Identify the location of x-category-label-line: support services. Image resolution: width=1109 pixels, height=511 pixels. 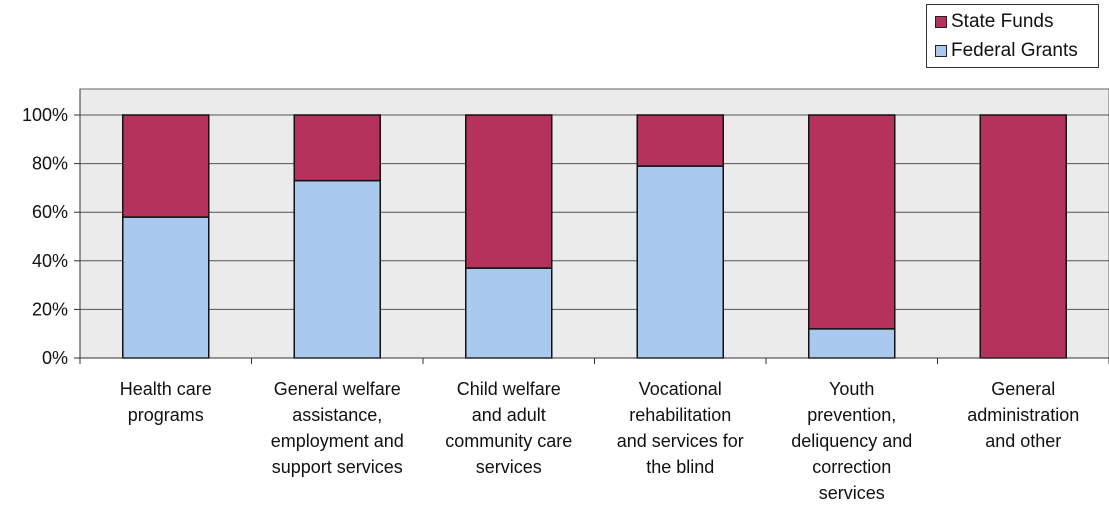
(337, 467).